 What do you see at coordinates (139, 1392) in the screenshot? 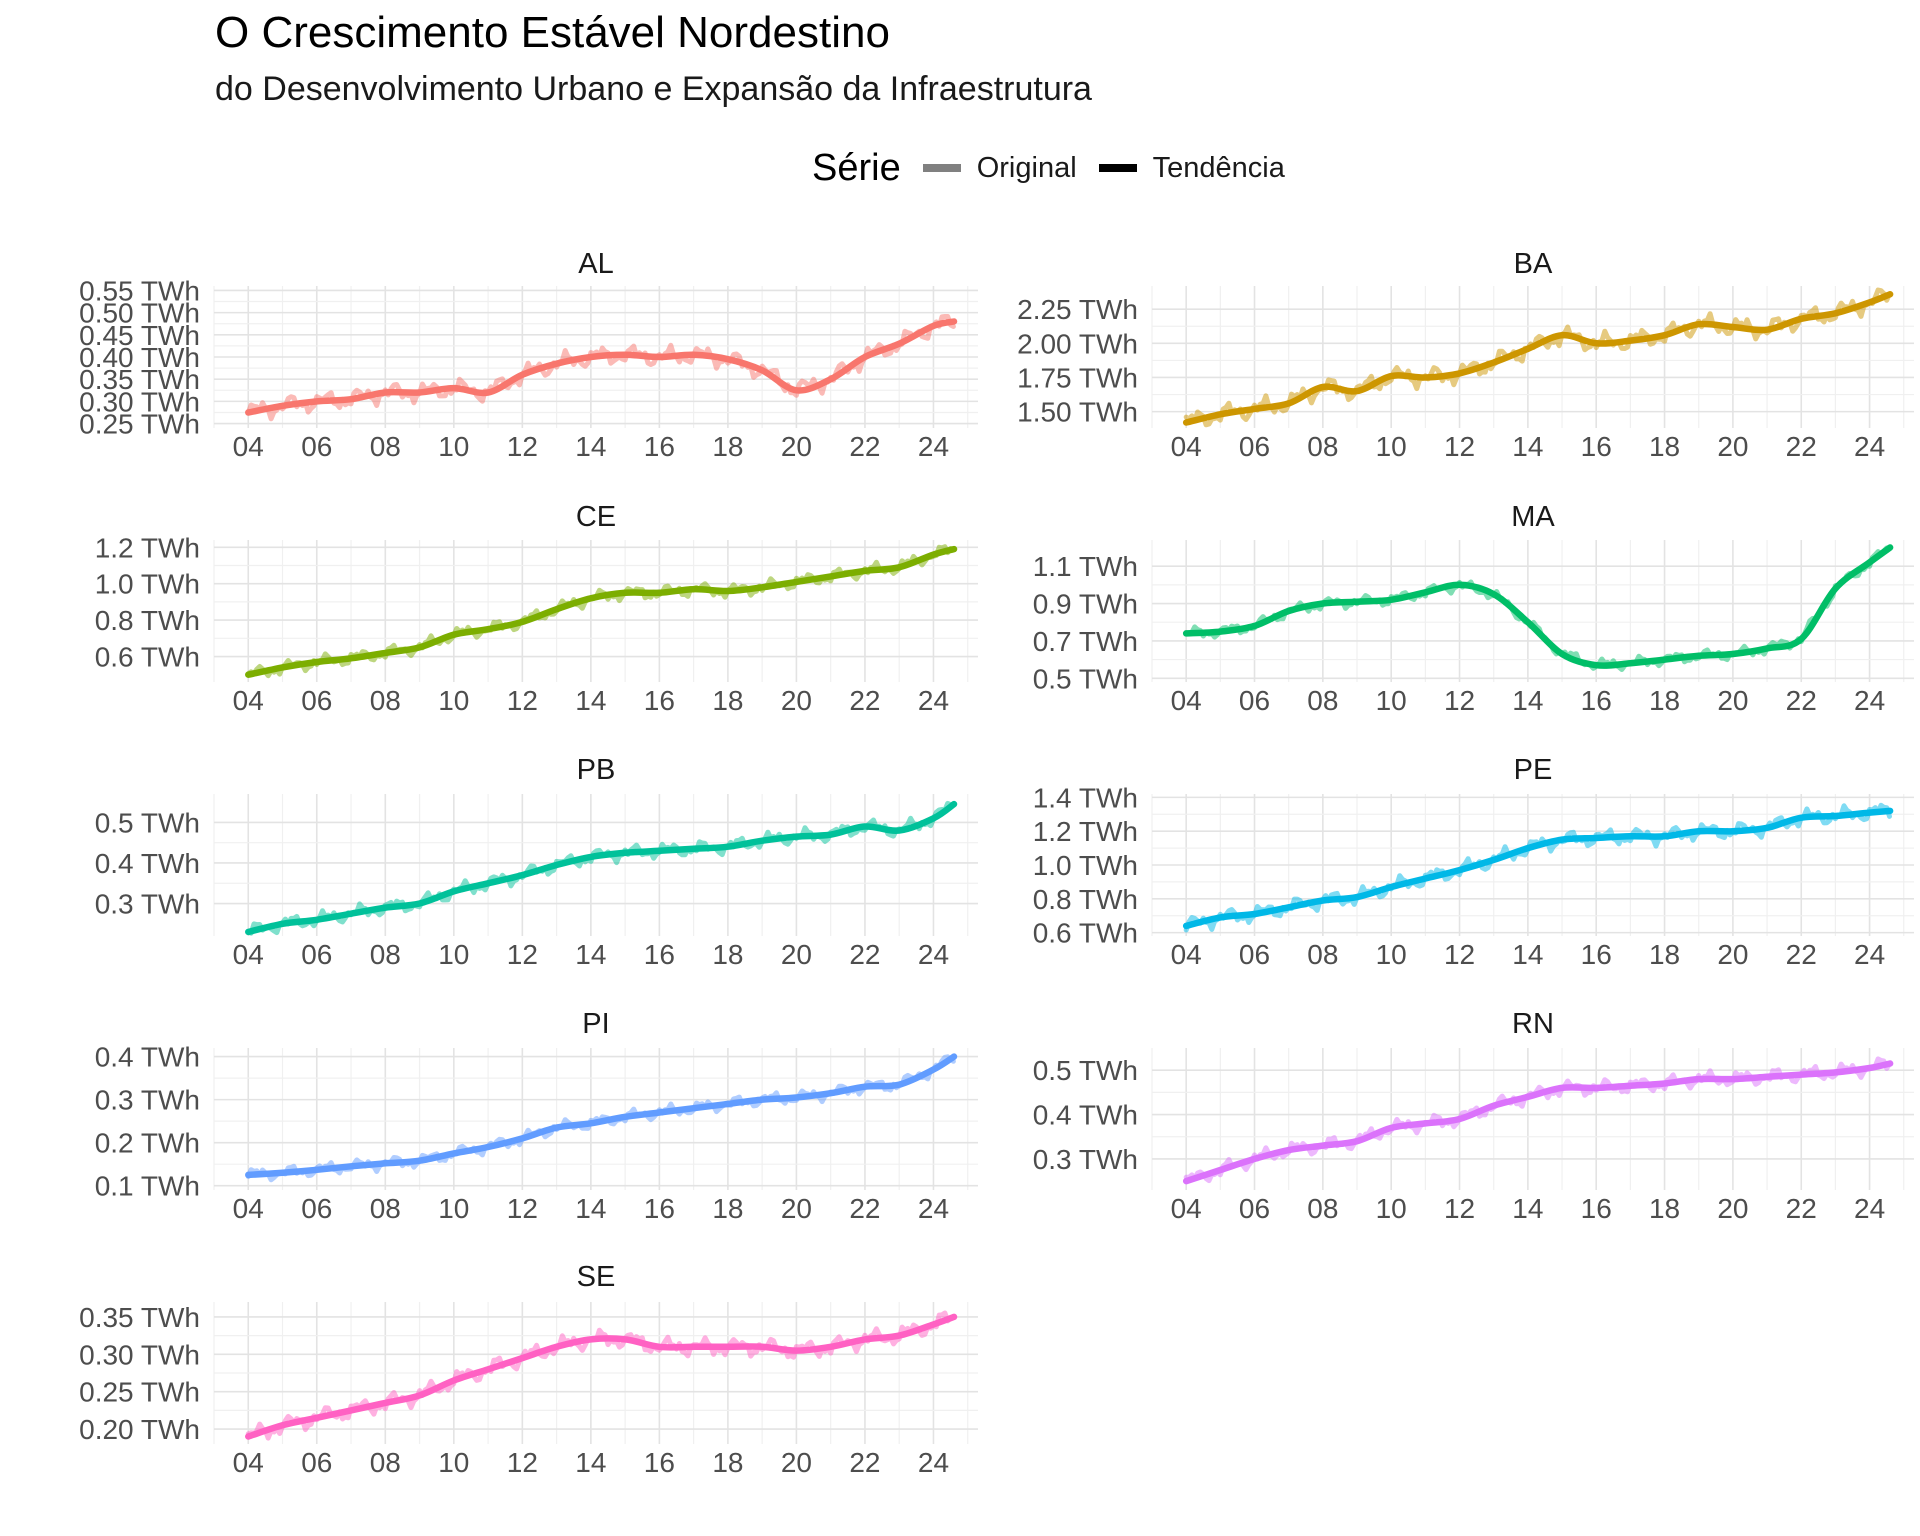
I see `y-tick-label: 0.25 TWh` at bounding box center [139, 1392].